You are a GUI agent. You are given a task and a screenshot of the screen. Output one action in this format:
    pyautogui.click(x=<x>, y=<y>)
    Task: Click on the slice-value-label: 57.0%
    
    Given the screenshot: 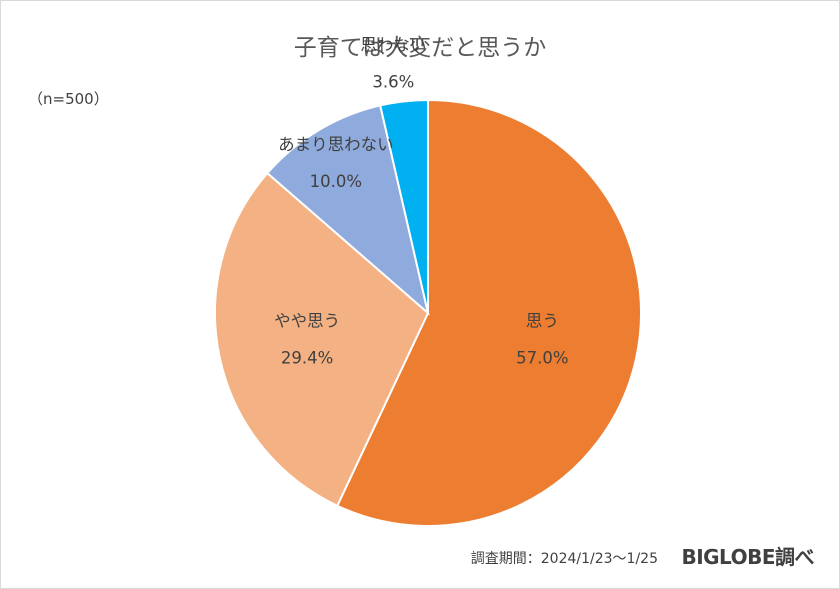 What is the action you would take?
    pyautogui.click(x=542, y=358)
    